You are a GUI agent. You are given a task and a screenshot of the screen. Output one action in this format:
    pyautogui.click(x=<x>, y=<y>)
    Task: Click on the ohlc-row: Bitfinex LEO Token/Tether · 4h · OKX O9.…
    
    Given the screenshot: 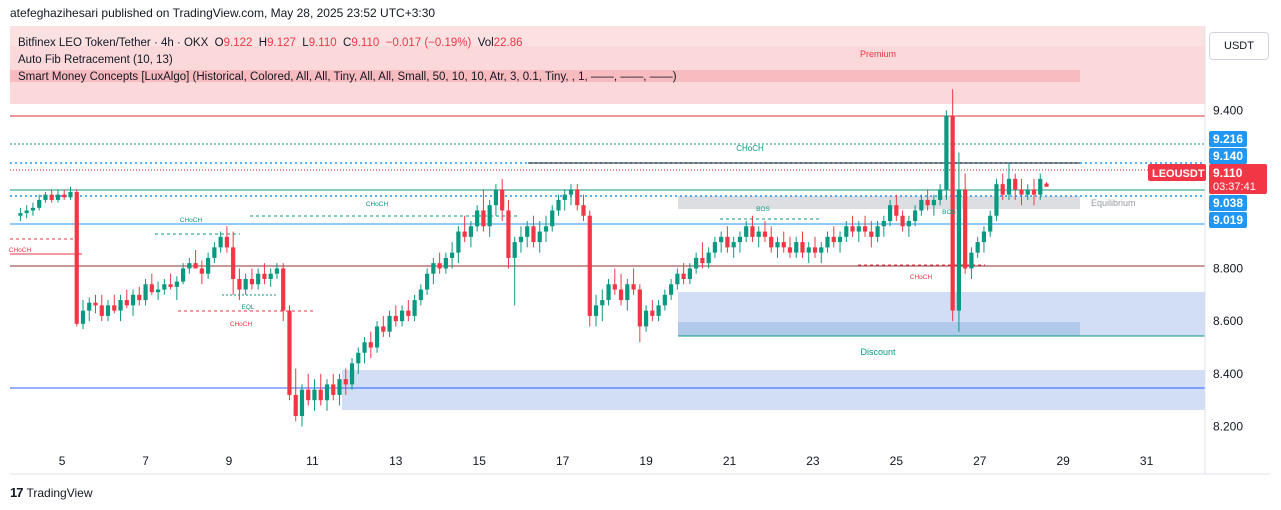 What is the action you would take?
    pyautogui.click(x=347, y=43)
    